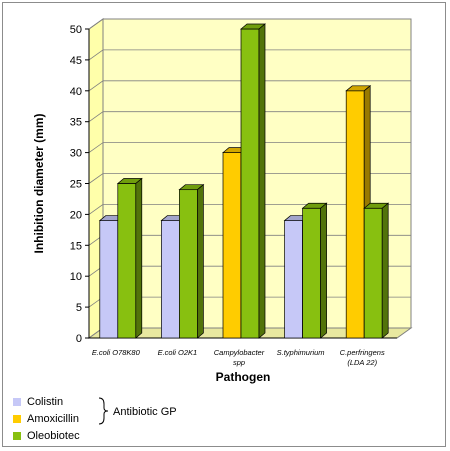 This screenshot has width=450, height=451. Describe the element at coordinates (76, 61) in the screenshot. I see `y-tick-label: 45` at that location.